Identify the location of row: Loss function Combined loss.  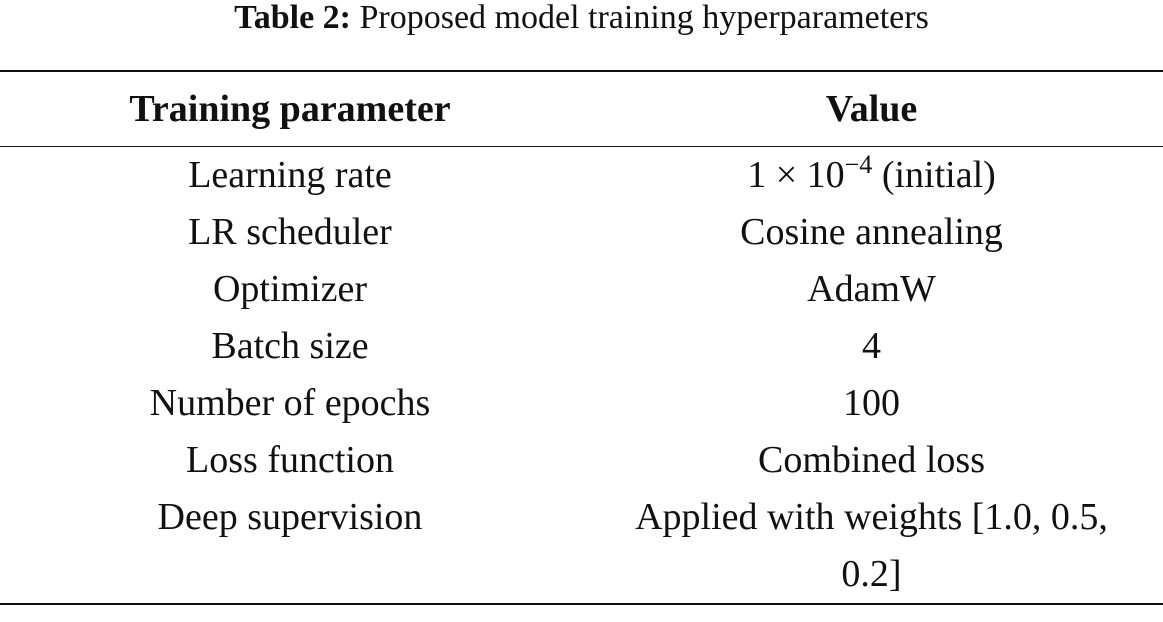
(581, 460).